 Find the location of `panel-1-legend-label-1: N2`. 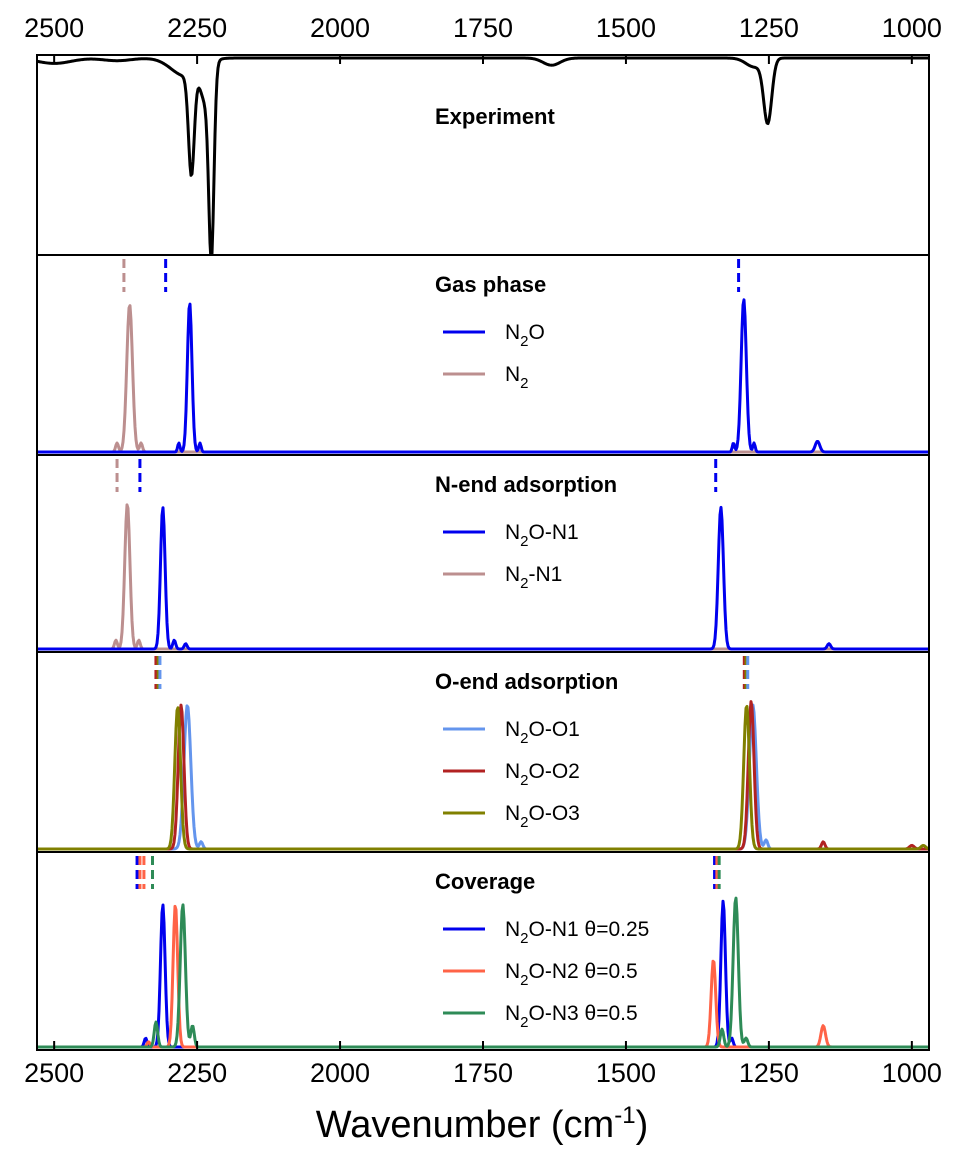

panel-1-legend-label-1: N2 is located at coordinates (517, 377).